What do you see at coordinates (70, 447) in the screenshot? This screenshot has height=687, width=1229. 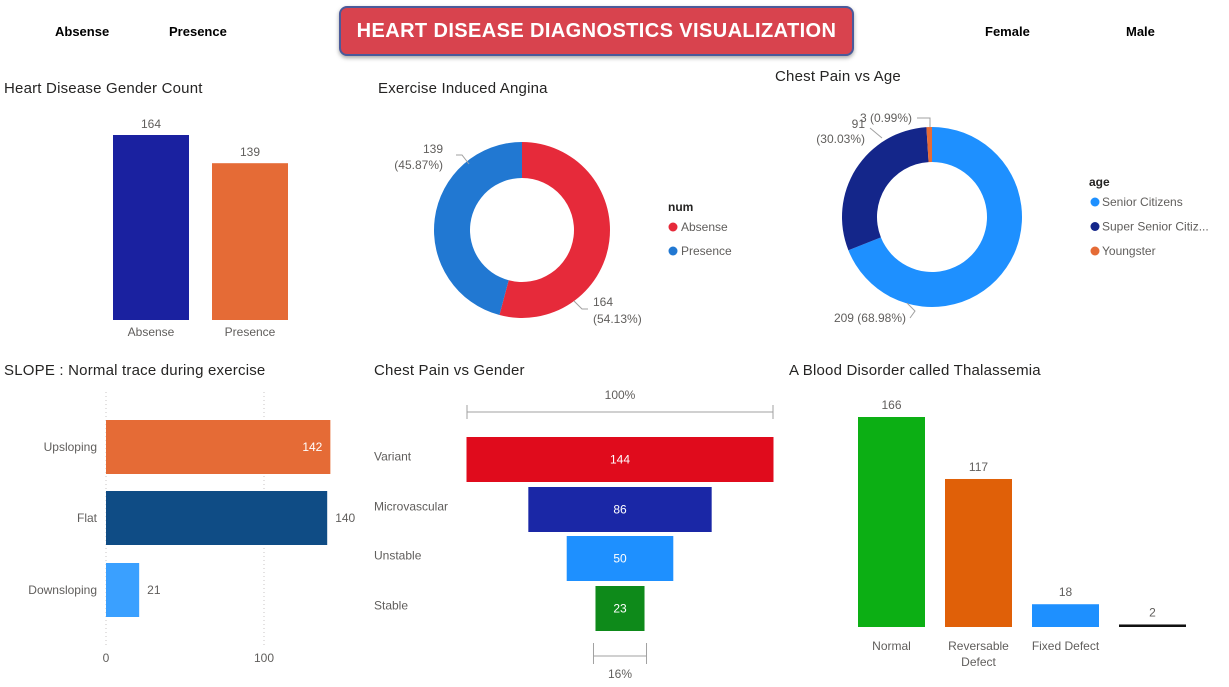 I see `category-label: Upsloping` at bounding box center [70, 447].